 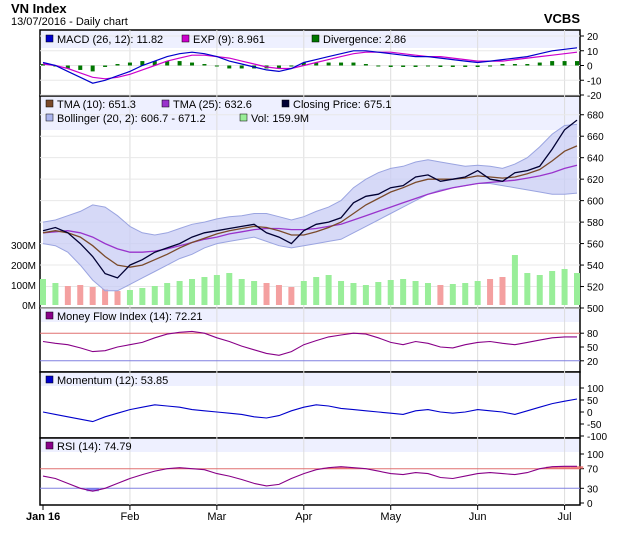 I want to click on rsi-line, so click(x=309, y=478).